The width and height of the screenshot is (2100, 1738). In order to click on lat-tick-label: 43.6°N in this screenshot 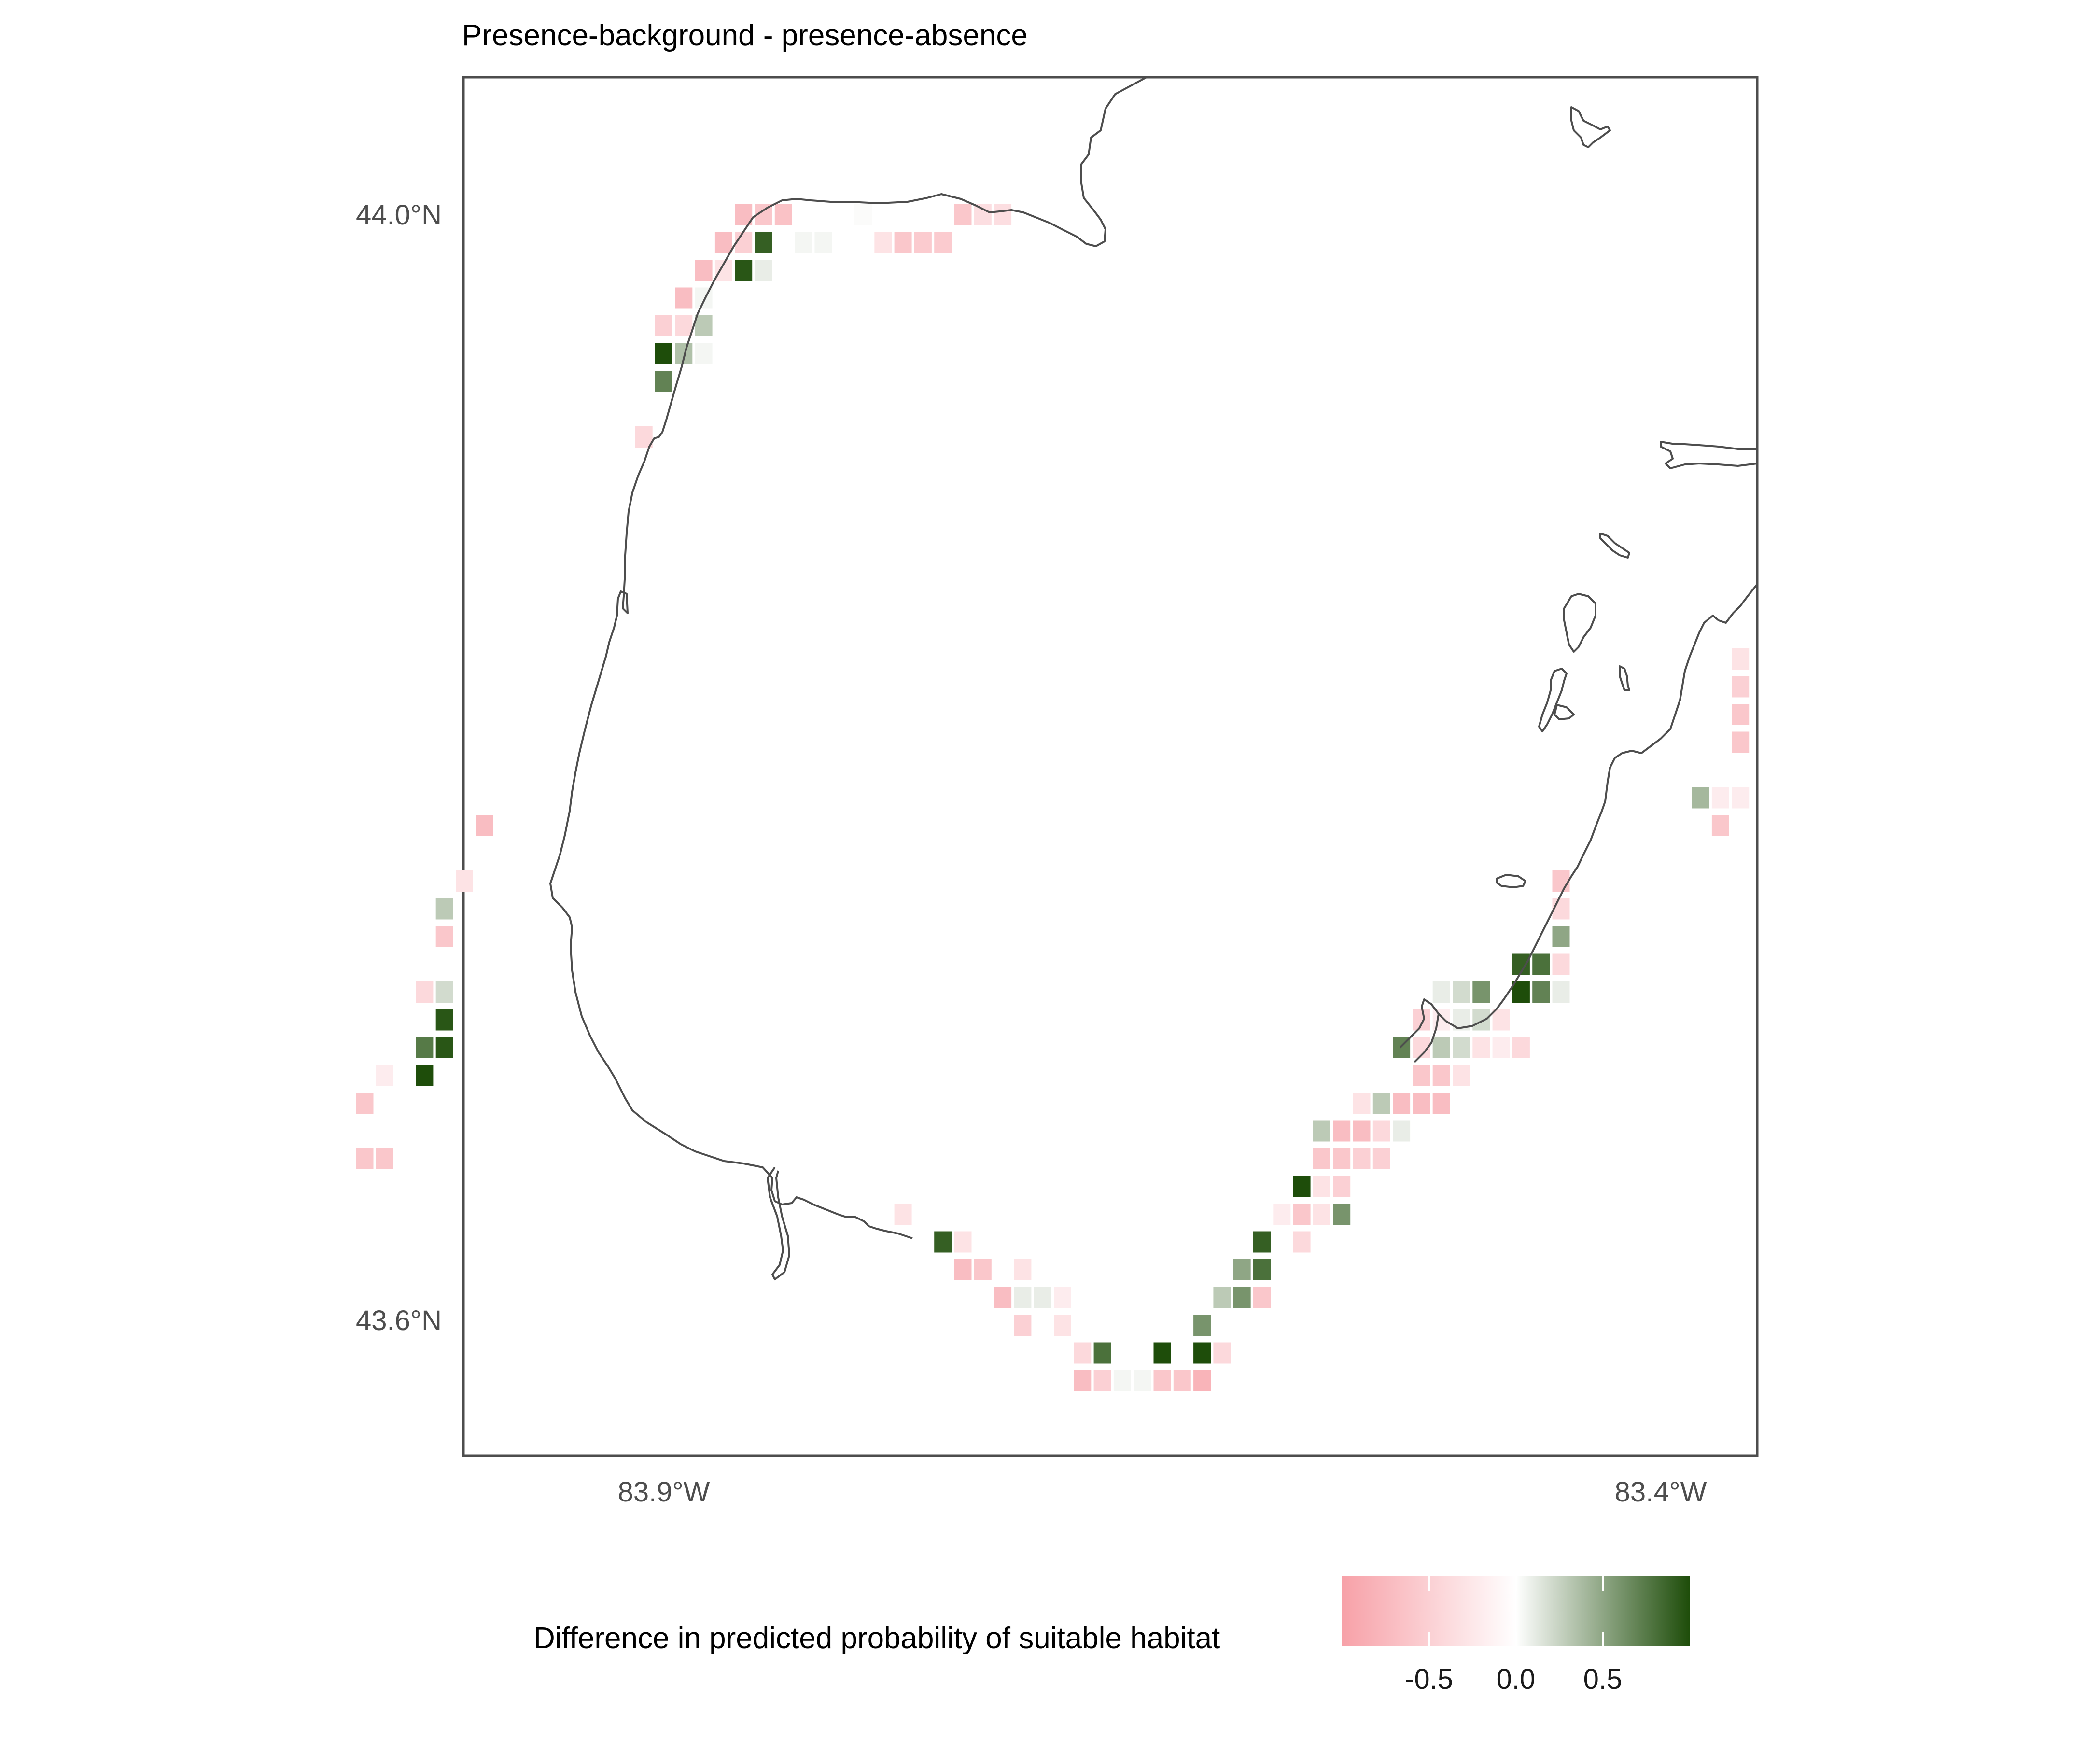, I will do `click(399, 1321)`.